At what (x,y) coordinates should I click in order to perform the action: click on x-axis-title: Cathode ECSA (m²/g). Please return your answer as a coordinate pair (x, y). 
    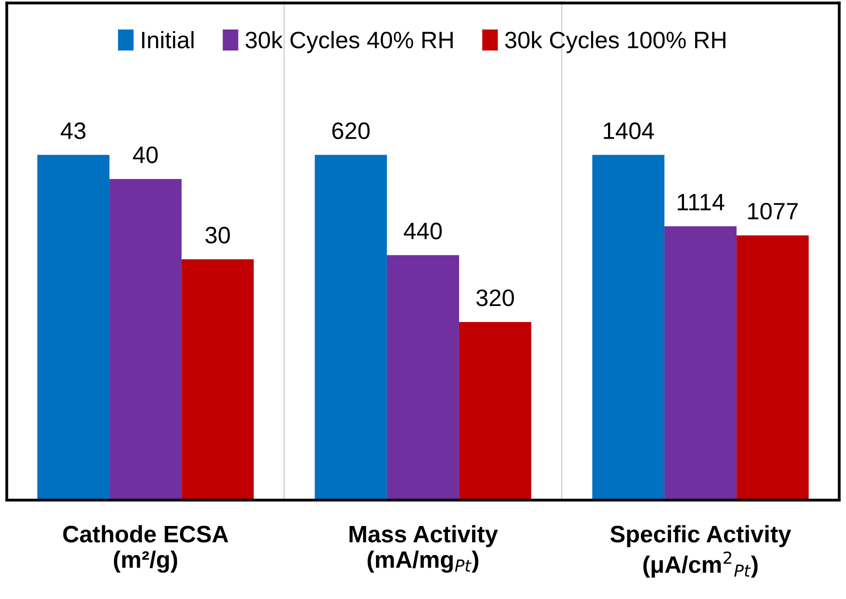
    Looking at the image, I should click on (145, 549).